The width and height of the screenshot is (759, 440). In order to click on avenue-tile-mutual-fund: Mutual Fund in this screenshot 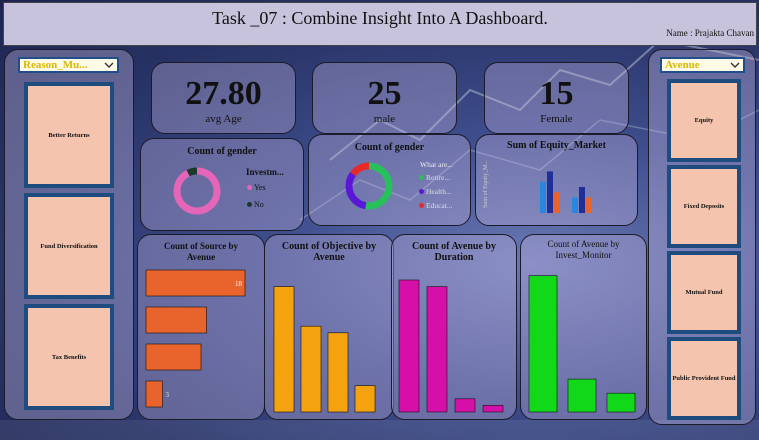, I will do `click(704, 292)`.